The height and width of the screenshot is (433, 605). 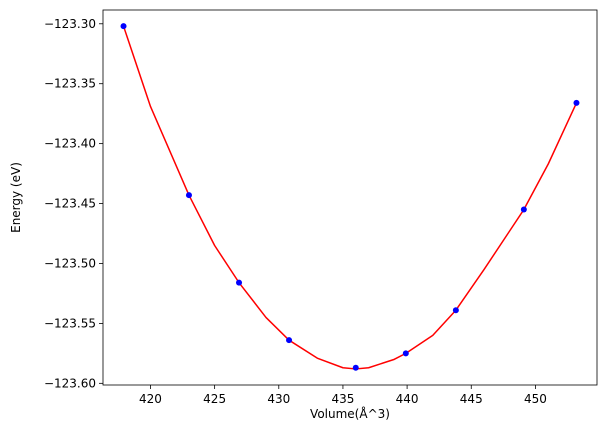 I want to click on x-tick-label: 445, so click(x=471, y=399).